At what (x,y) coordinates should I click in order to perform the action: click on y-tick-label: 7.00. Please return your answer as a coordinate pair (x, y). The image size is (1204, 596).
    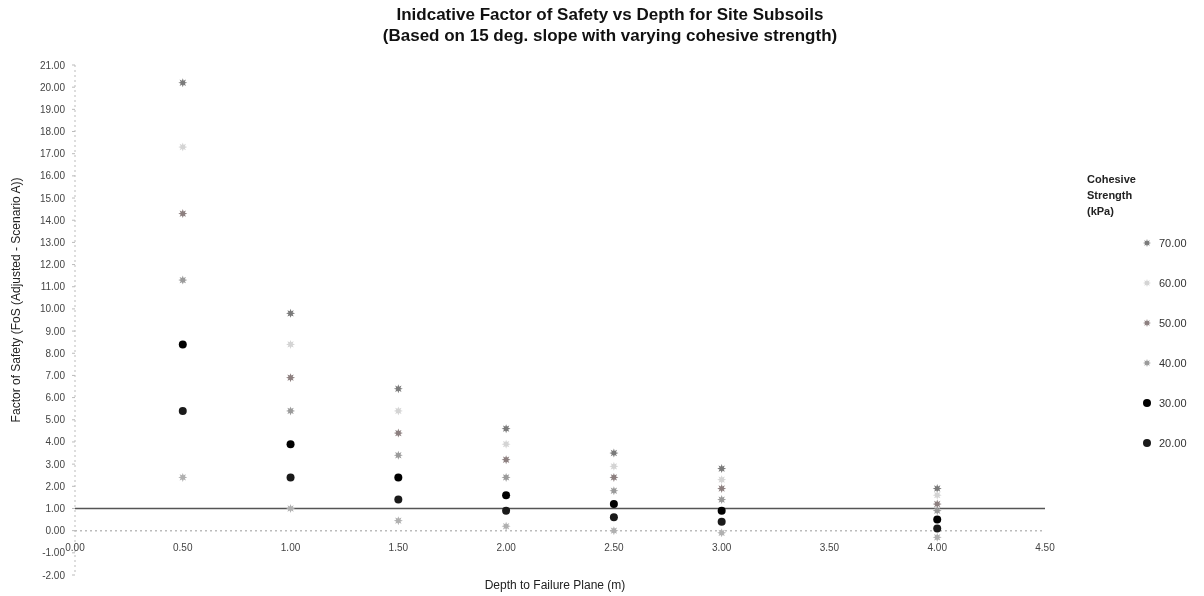
    Looking at the image, I should click on (55, 375).